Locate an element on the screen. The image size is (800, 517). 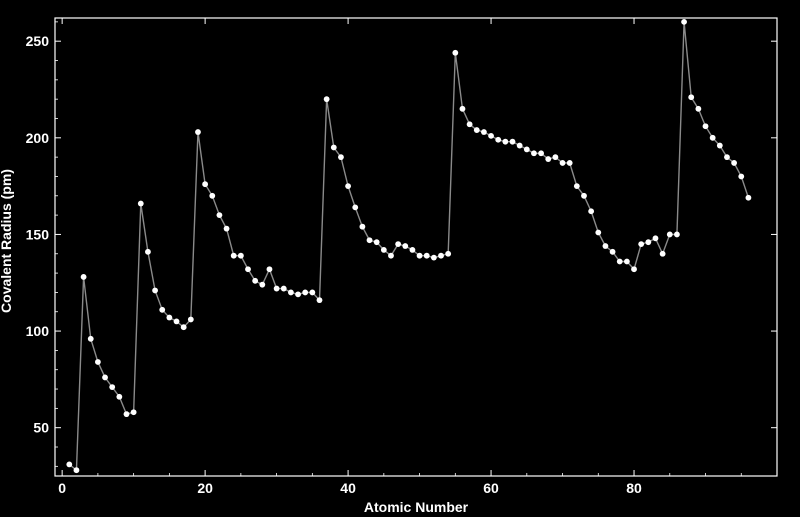
x-axis-label: Atomic Number is located at coordinates (416, 507).